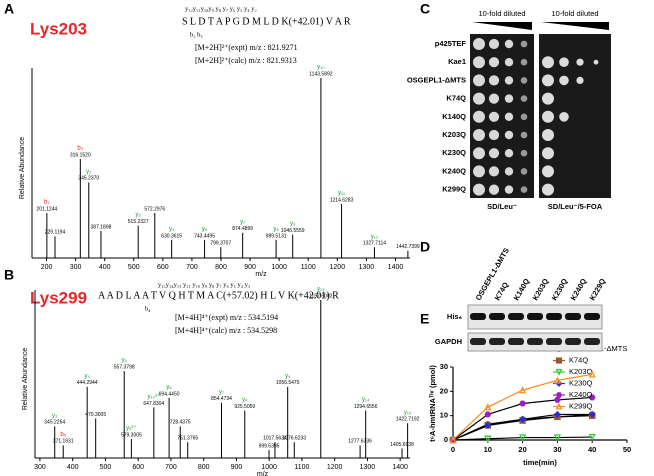 This screenshot has height=476, width=654. I want to click on peak-mz-label: 1017.5634, so click(275, 439).